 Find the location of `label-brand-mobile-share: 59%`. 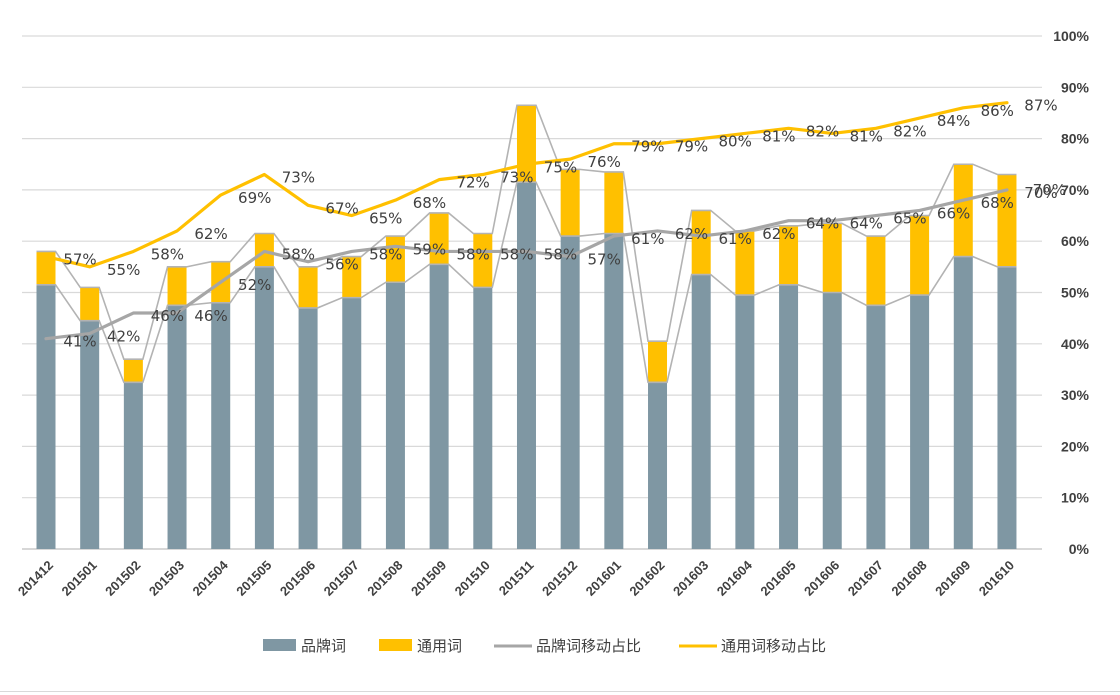

label-brand-mobile-share: 59% is located at coordinates (429, 249).